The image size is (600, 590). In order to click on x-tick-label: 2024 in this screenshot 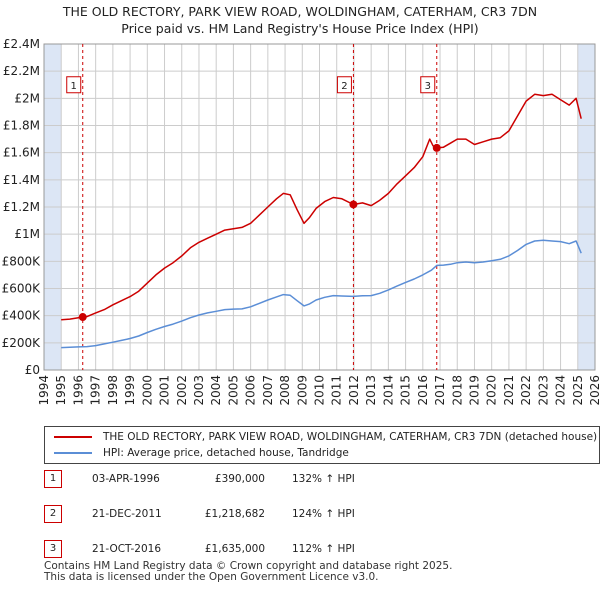, I will do `click(561, 390)`.